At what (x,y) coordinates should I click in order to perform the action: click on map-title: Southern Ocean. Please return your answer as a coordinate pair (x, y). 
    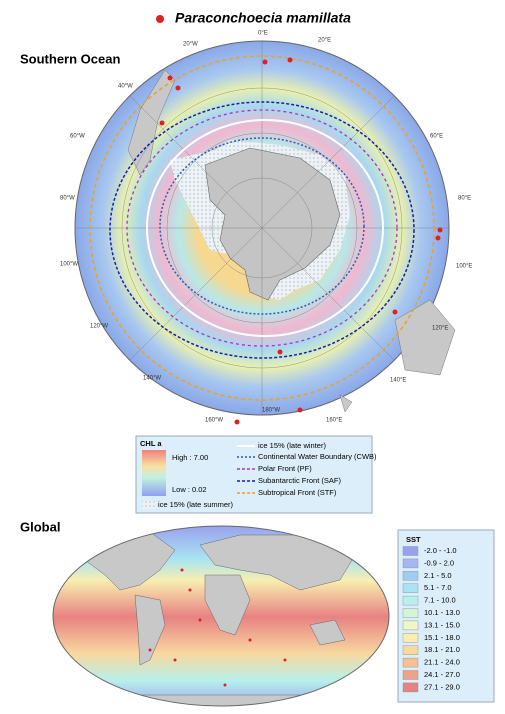
    Looking at the image, I should click on (70, 58).